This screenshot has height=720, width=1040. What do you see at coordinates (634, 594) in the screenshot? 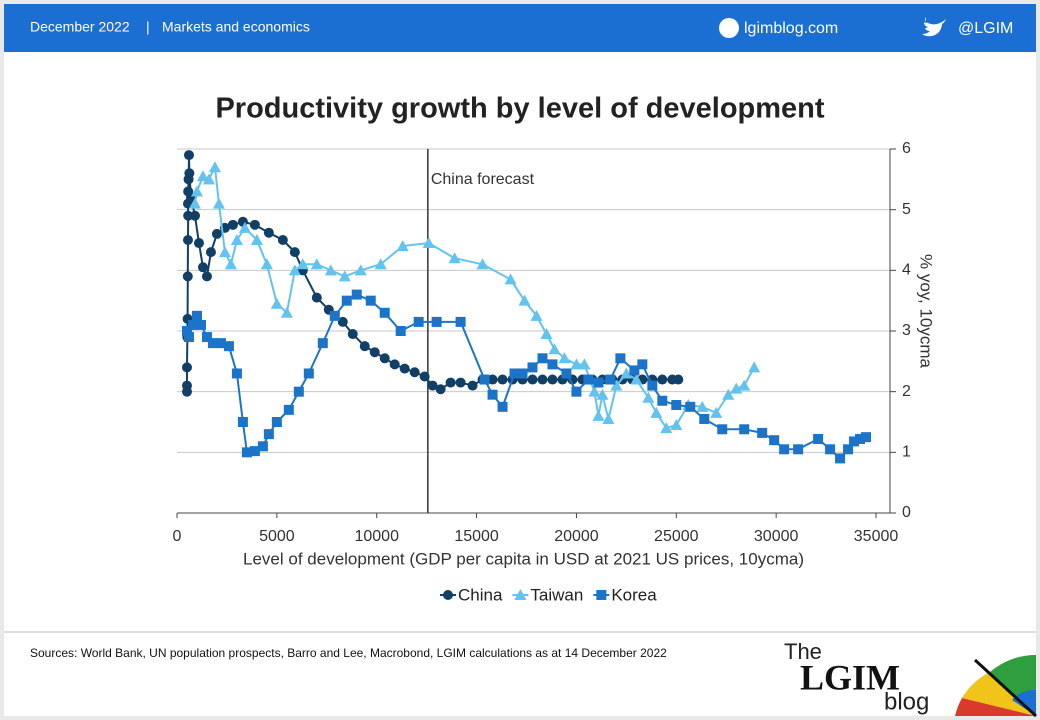
I see `legend-label: Korea` at bounding box center [634, 594].